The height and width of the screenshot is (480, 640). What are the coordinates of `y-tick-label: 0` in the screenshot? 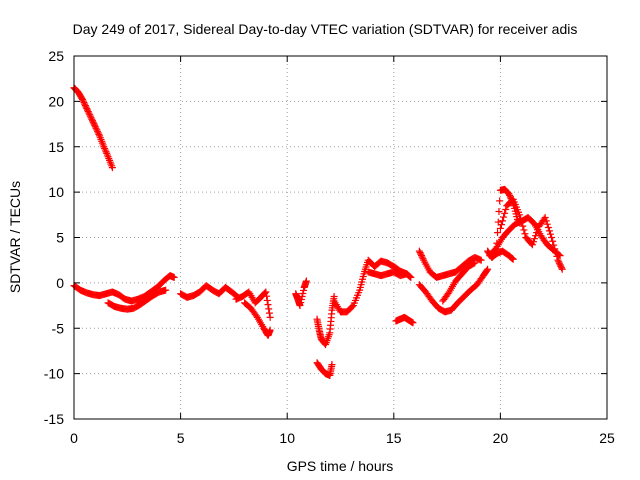 It's located at (60, 283).